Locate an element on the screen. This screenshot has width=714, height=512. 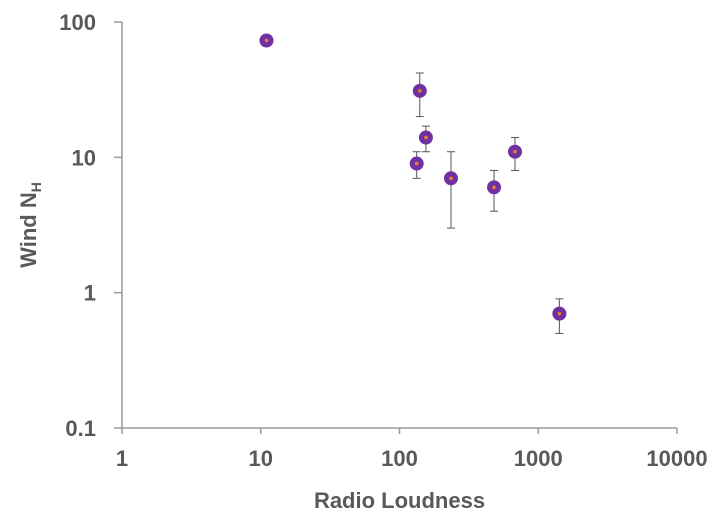
x-tick-label: 1 is located at coordinates (122, 458).